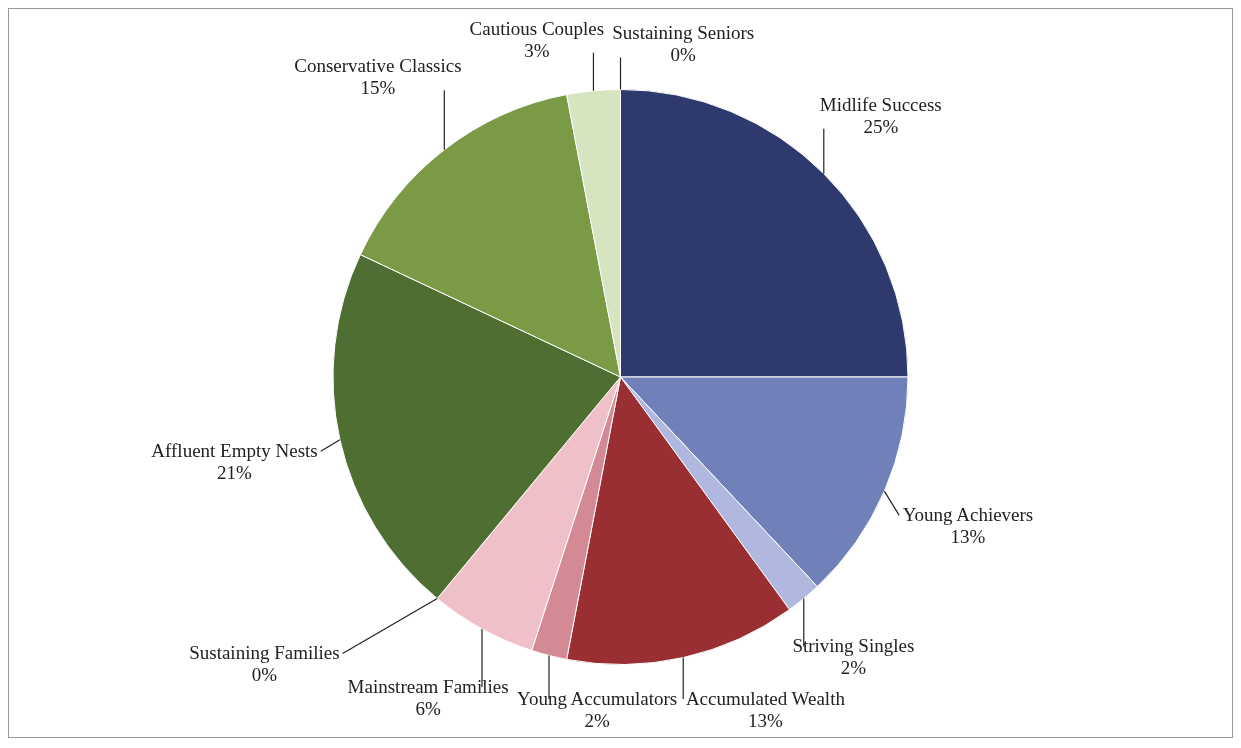 This screenshot has height=748, width=1241. Describe the element at coordinates (597, 698) in the screenshot. I see `slice-label: Young Accumulators` at that location.